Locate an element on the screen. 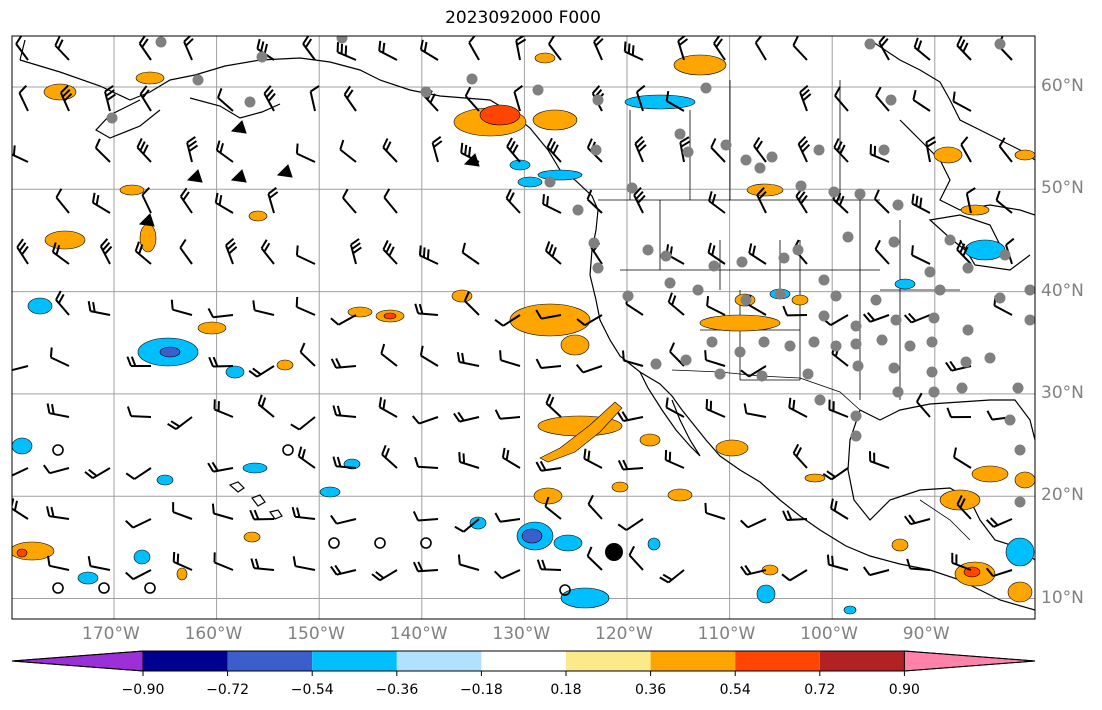 The width and height of the screenshot is (1102, 710). longitude-label: 150°W is located at coordinates (316, 634).